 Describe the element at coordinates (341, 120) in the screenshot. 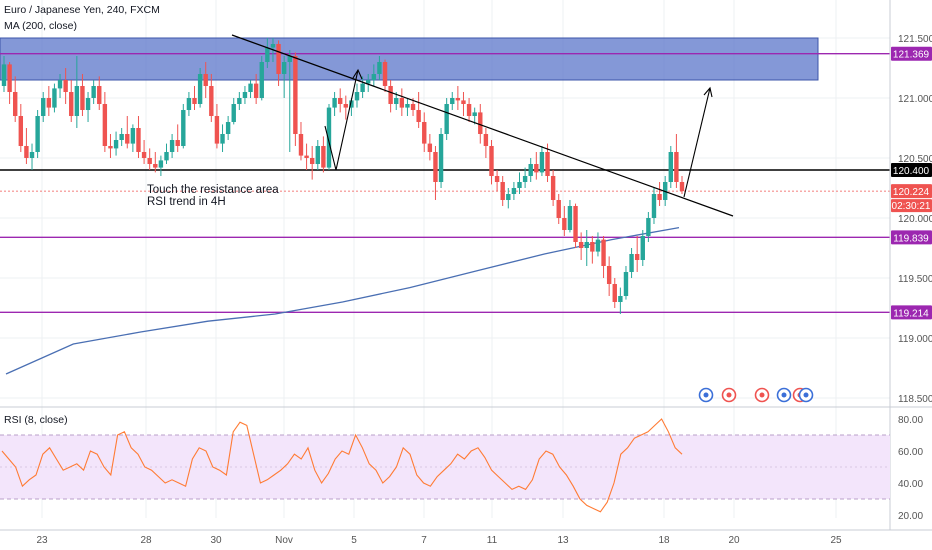

I see `arrow-path` at that location.